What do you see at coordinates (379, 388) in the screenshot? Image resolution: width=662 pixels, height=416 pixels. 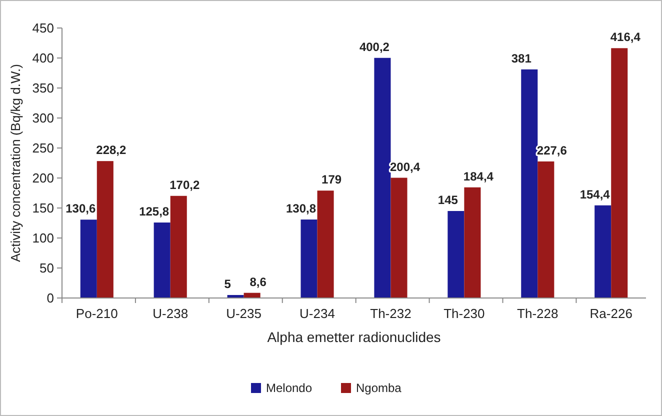 I see `legend-label: Ngomba` at bounding box center [379, 388].